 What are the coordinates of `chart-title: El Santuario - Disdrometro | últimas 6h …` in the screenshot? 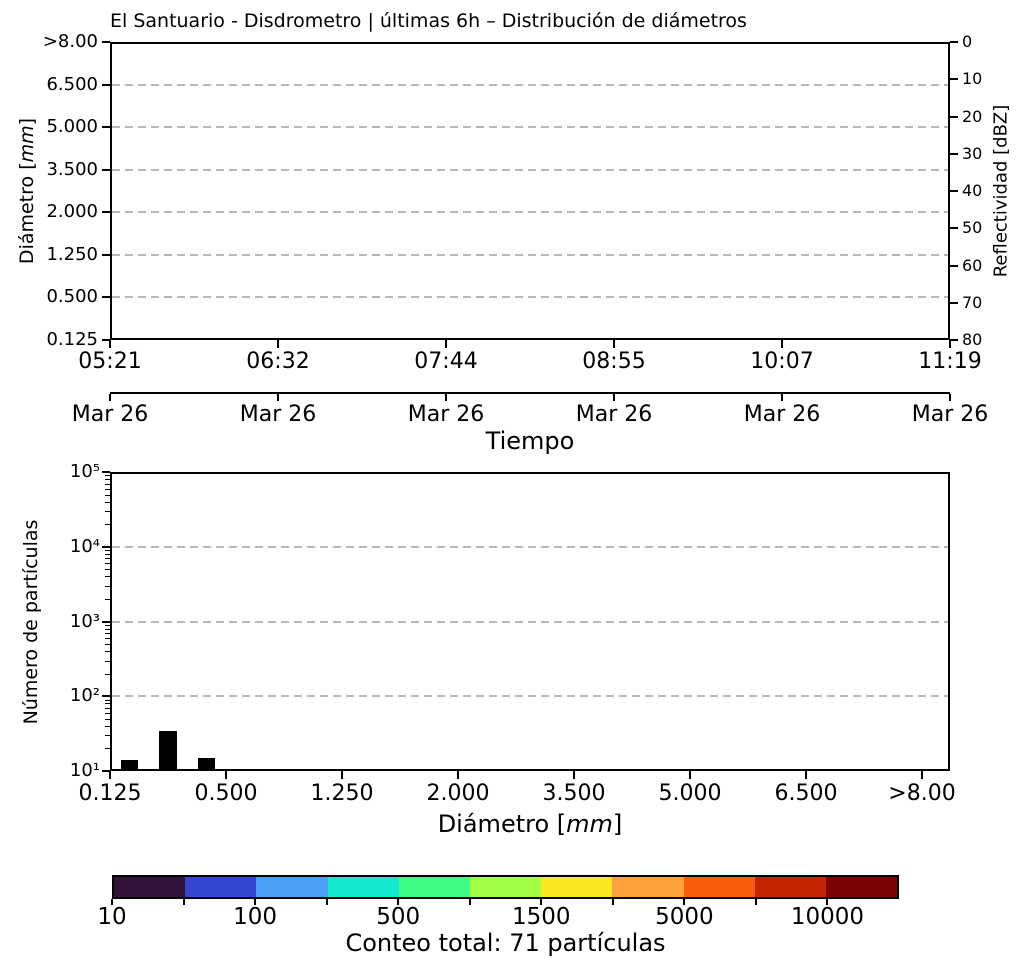 It's located at (428, 21).